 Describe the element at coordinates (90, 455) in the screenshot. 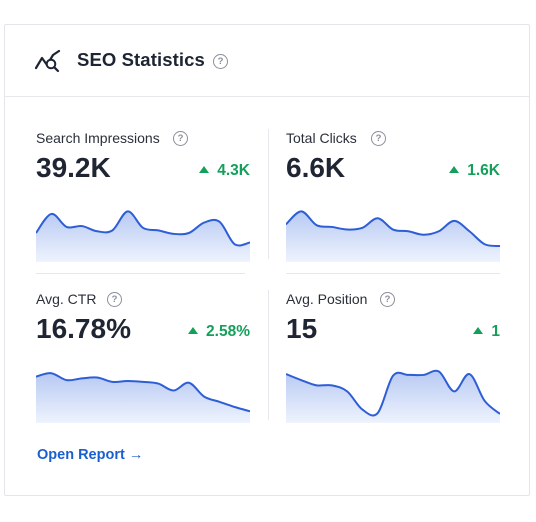

I see `open-report-link: Open Report →` at that location.